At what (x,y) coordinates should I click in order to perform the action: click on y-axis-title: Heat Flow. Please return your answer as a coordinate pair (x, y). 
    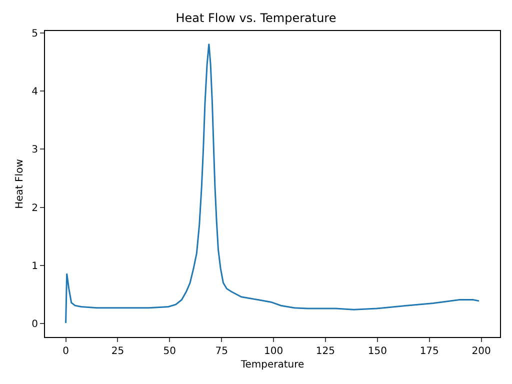
    Looking at the image, I should click on (20, 184).